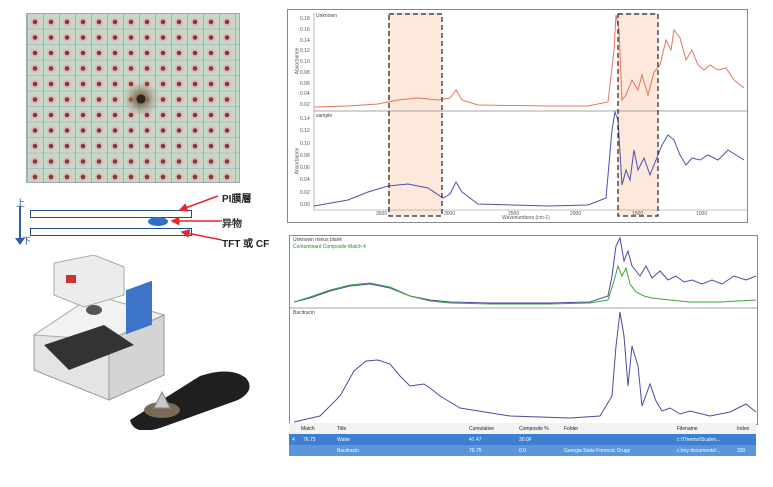  Describe the element at coordinates (687, 428) in the screenshot. I see `table-header: Filename` at that location.